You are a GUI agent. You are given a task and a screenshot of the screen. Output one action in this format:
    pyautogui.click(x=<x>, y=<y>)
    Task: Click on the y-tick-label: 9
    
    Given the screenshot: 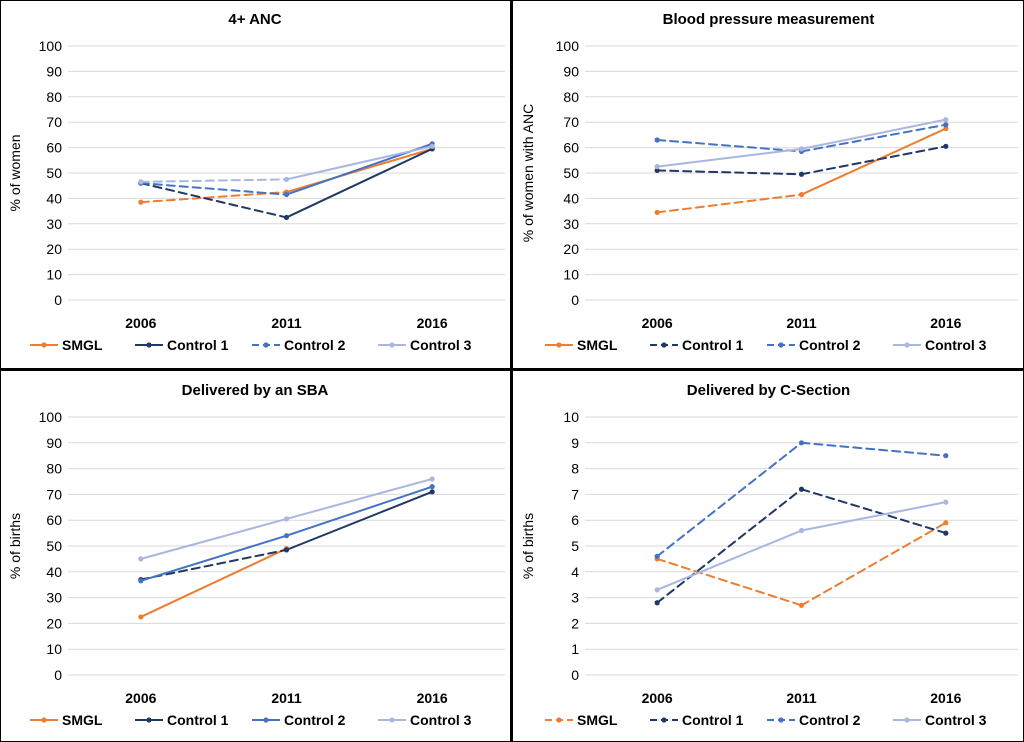 What is the action you would take?
    pyautogui.click(x=575, y=443)
    